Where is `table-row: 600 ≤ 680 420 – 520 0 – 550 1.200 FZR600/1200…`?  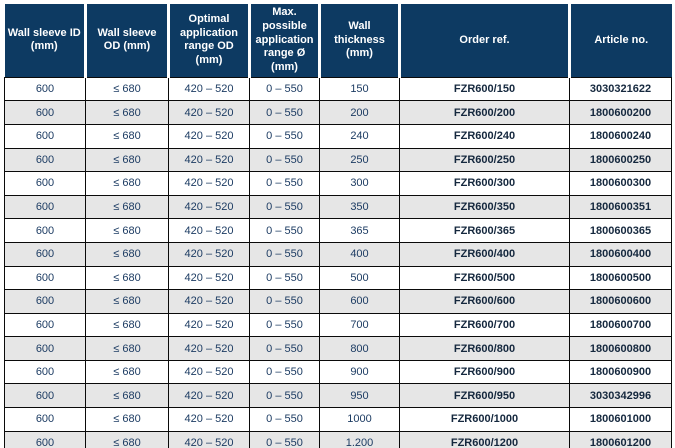 table-row: 600 ≤ 680 420 – 520 0 – 550 1.200 FZR600/1200… is located at coordinates (338, 439).